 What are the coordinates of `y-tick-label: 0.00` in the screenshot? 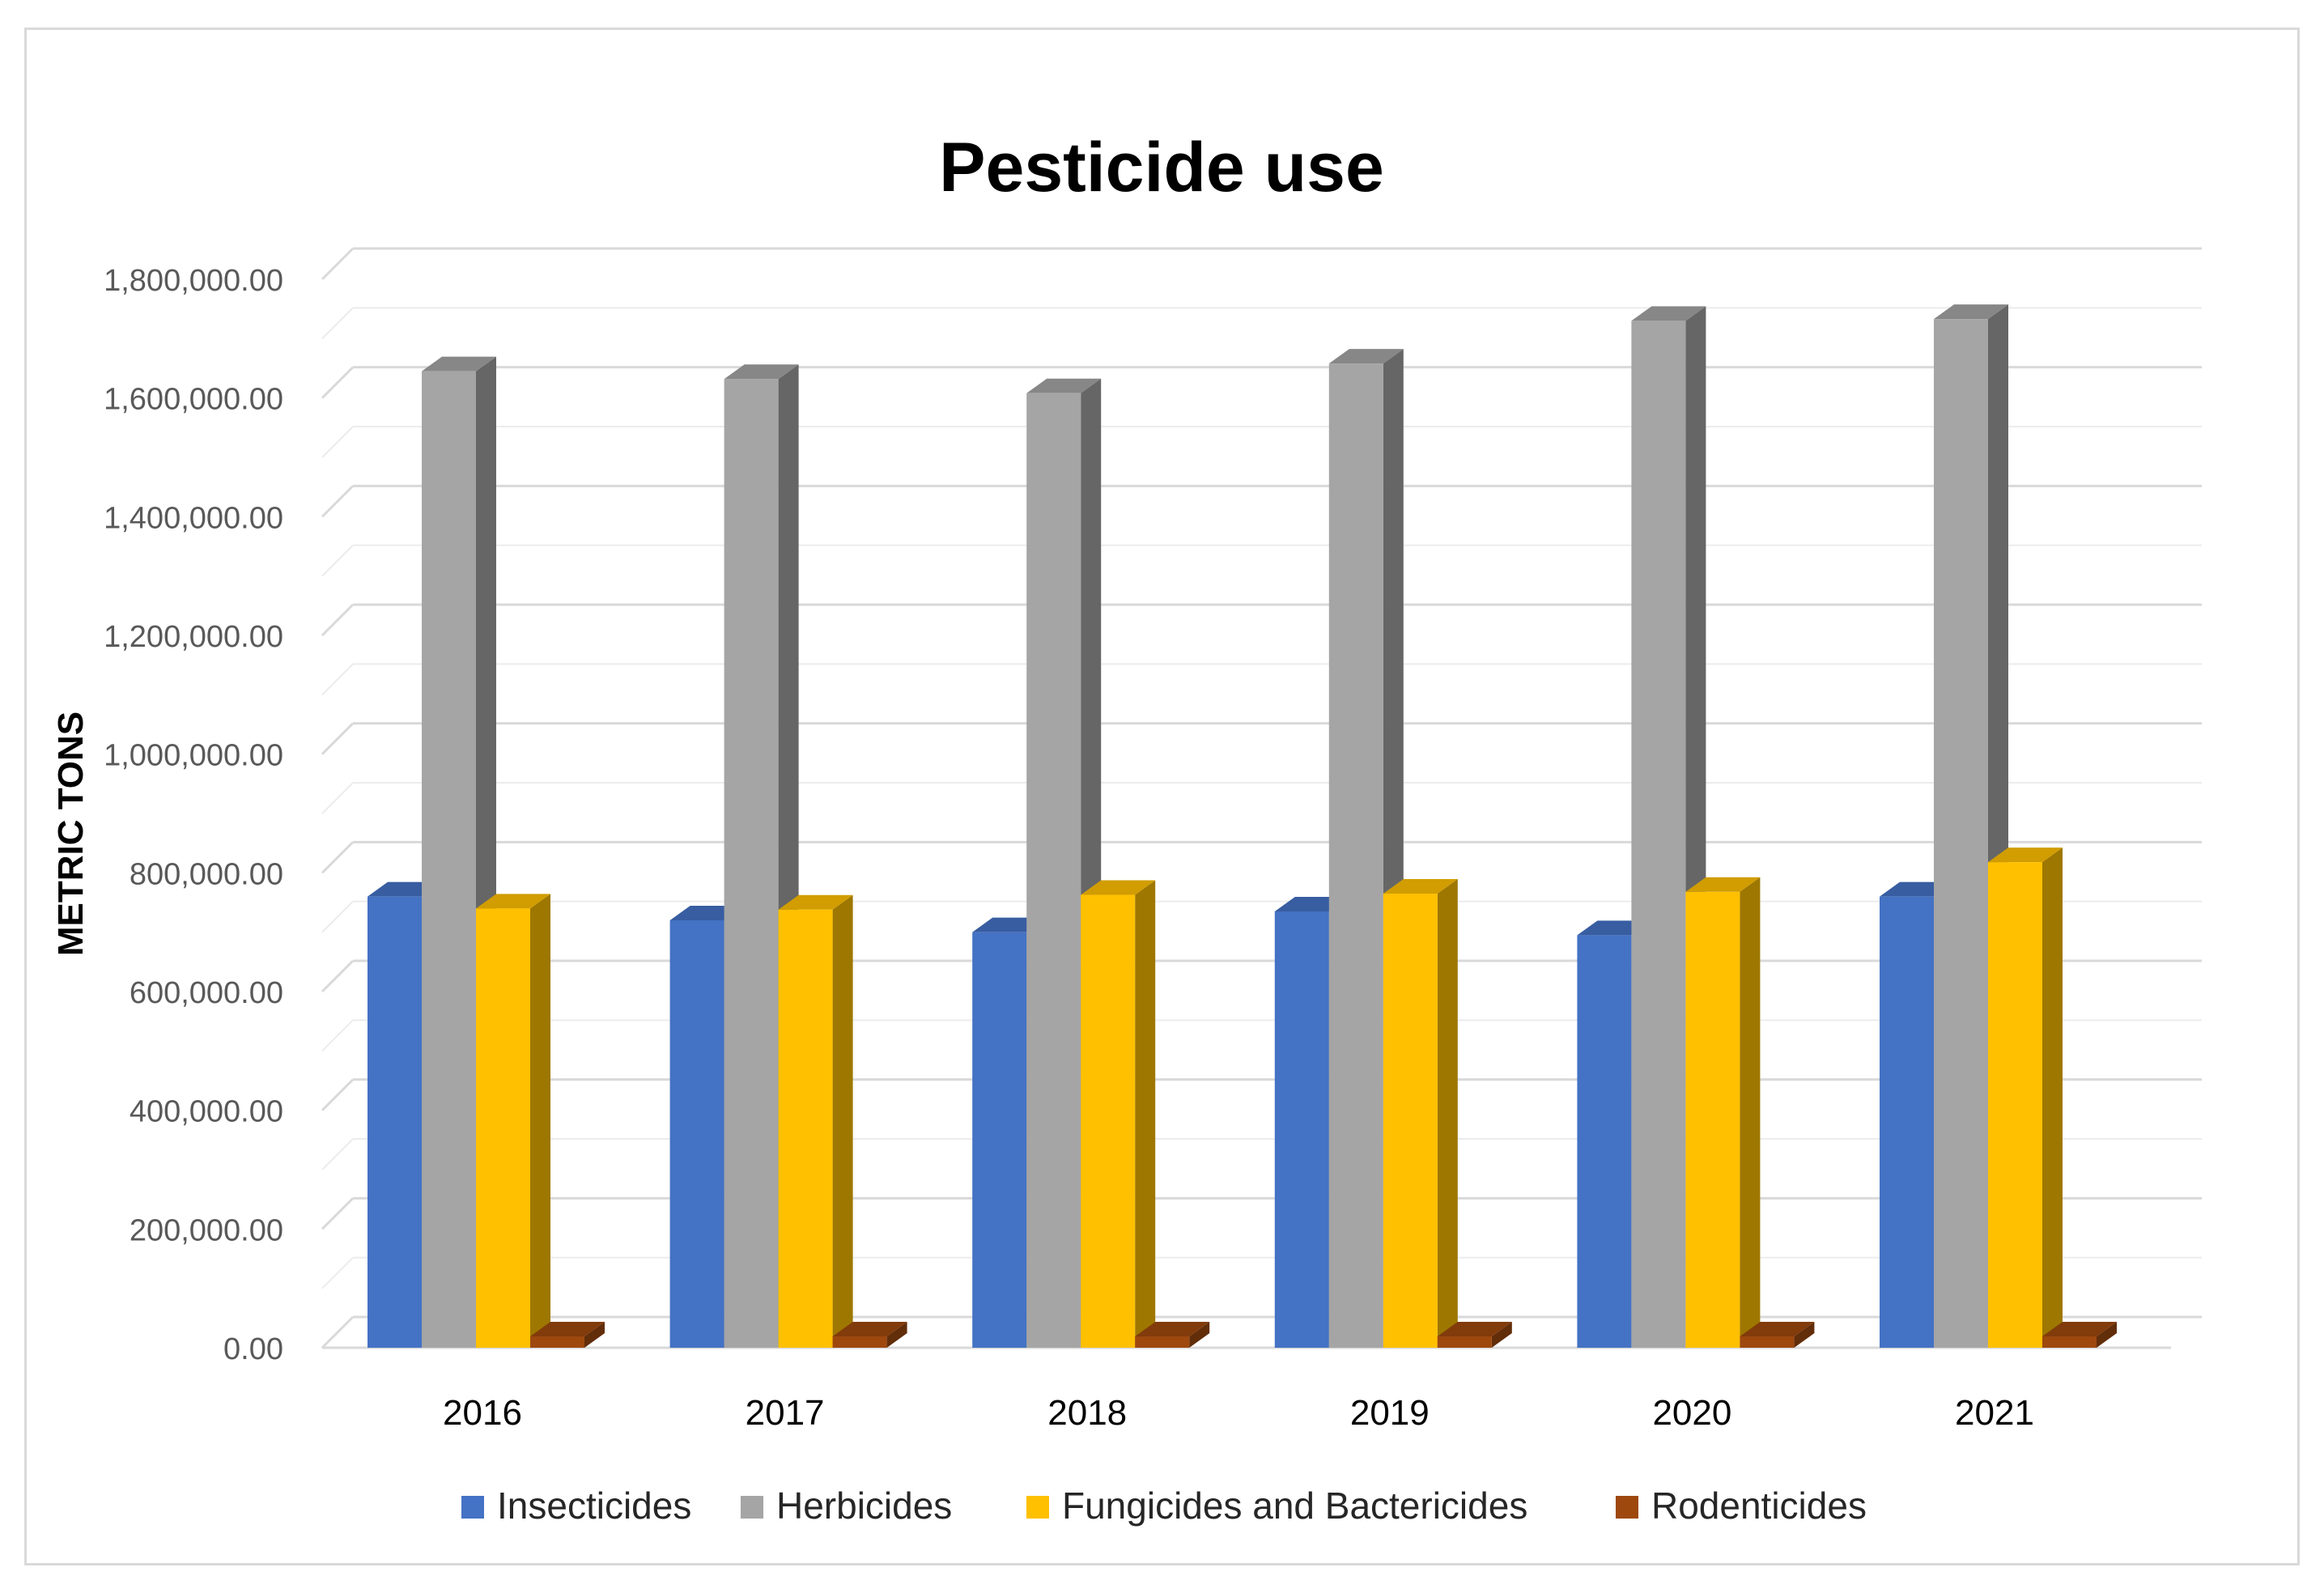 It's located at (253, 1349).